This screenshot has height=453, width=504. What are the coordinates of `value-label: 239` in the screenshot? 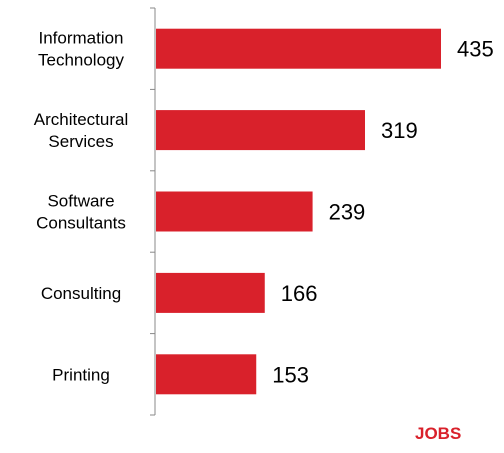 It's located at (347, 212).